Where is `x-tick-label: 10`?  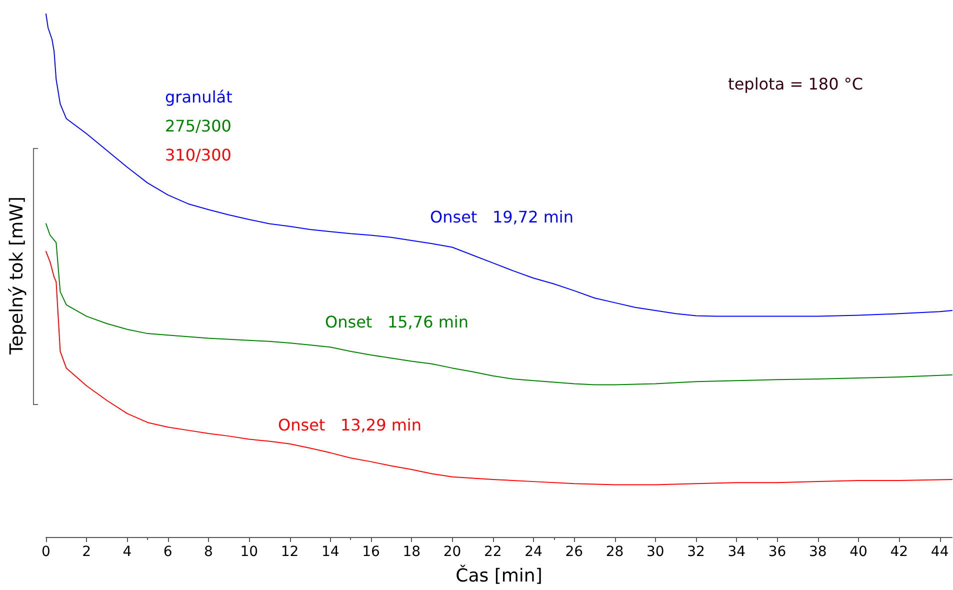 x-tick-label: 10 is located at coordinates (249, 552).